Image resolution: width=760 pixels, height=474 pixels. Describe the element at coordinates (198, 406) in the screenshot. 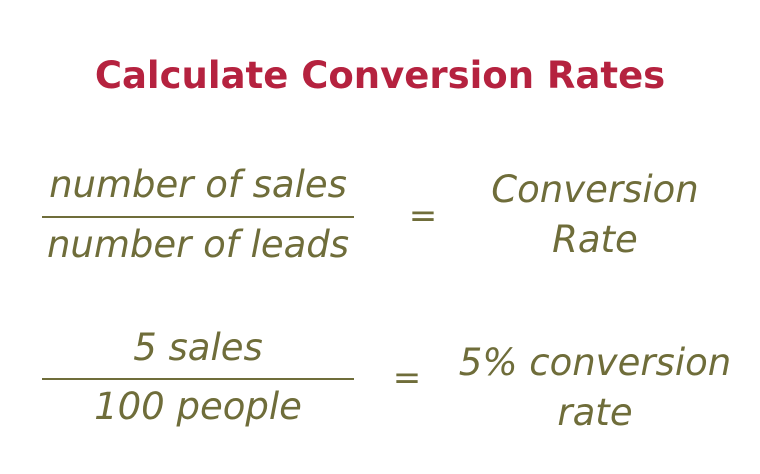

I see `example-denominator: 100 people` at that location.